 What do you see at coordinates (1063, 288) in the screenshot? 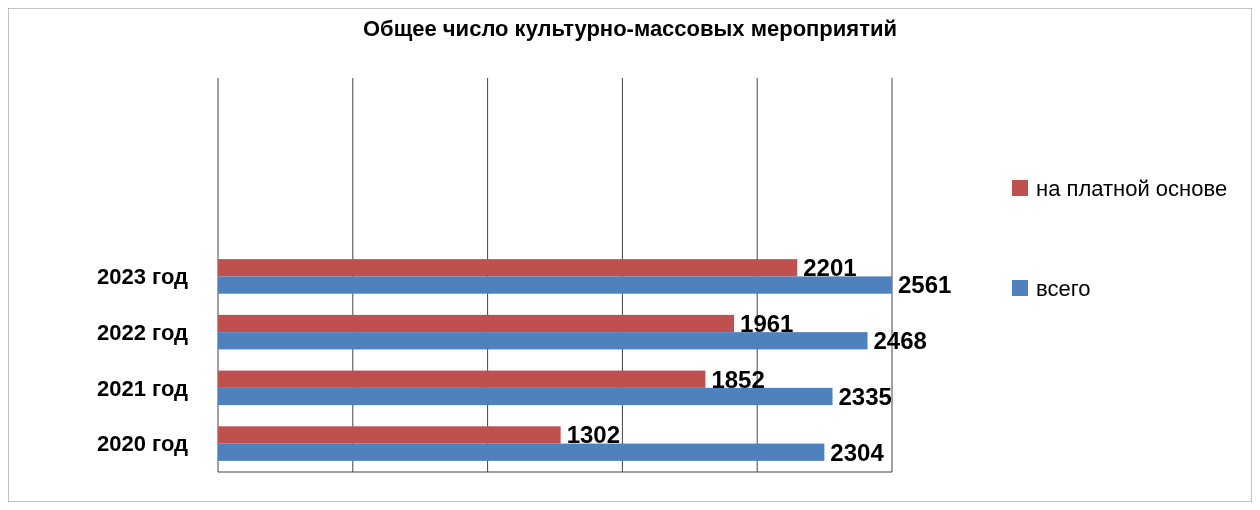
I see `legend-label: всего` at bounding box center [1063, 288].